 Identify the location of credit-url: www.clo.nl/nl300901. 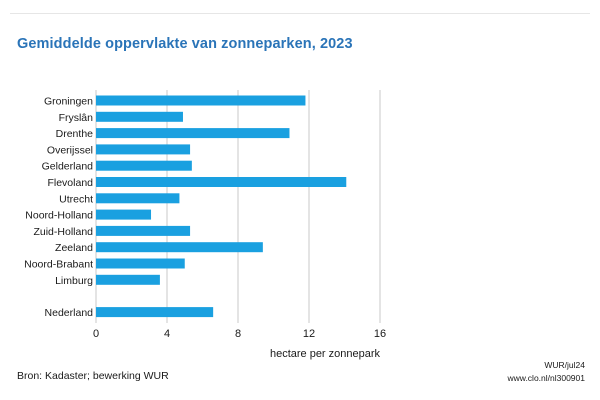
(546, 378).